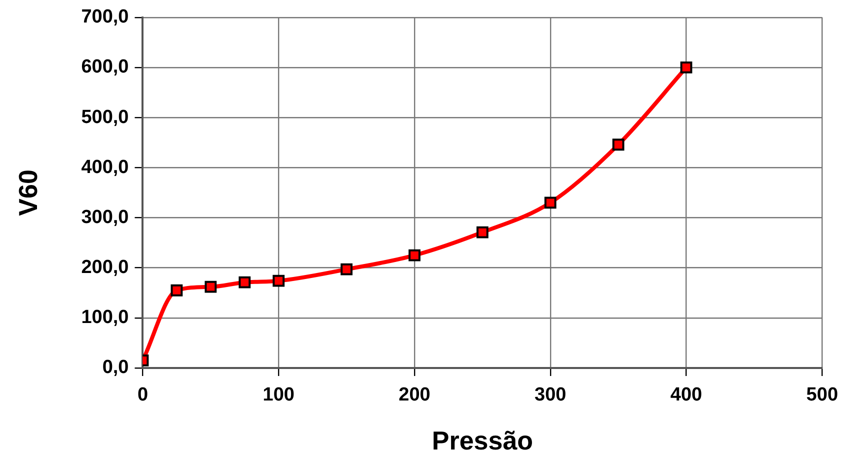  Describe the element at coordinates (105, 167) in the screenshot. I see `y-tick-label: 400,0` at that location.